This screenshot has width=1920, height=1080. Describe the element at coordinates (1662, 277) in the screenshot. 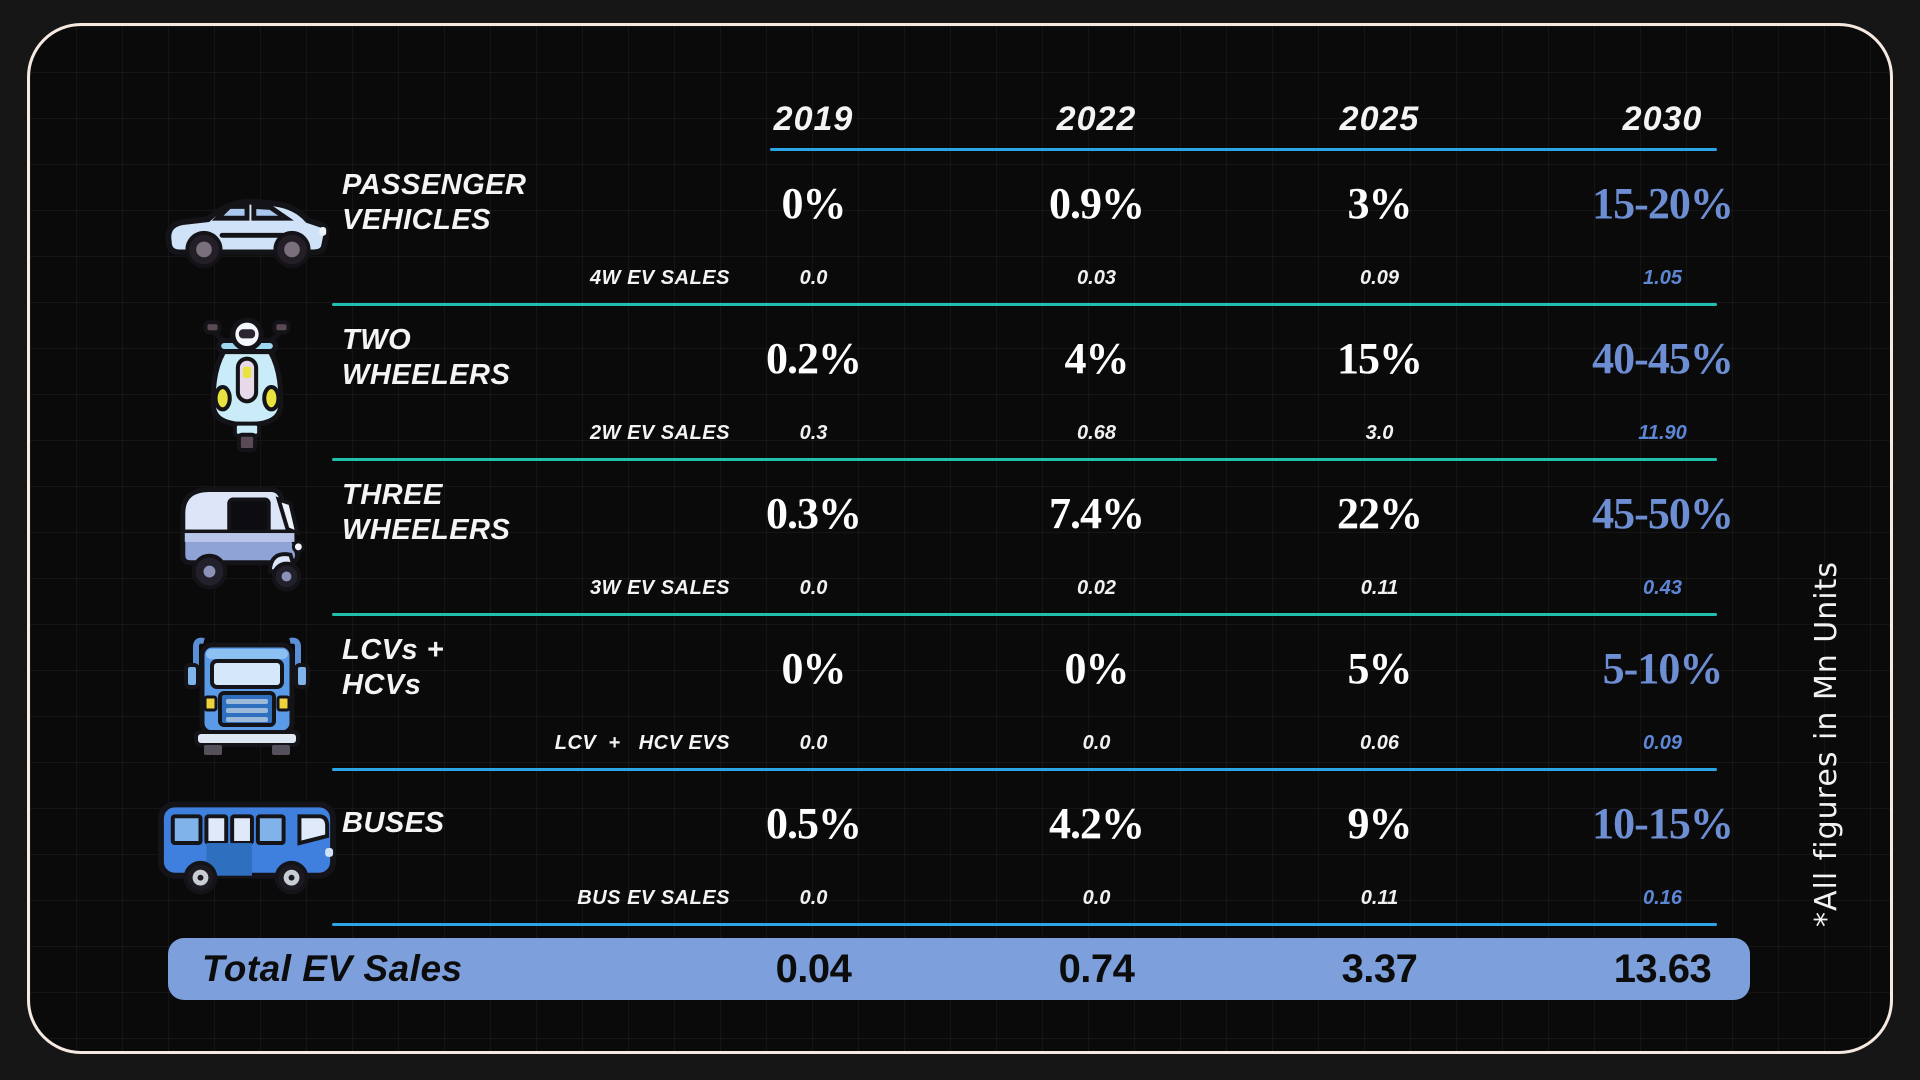

I see `pv-sales-2030: 1.05` at that location.